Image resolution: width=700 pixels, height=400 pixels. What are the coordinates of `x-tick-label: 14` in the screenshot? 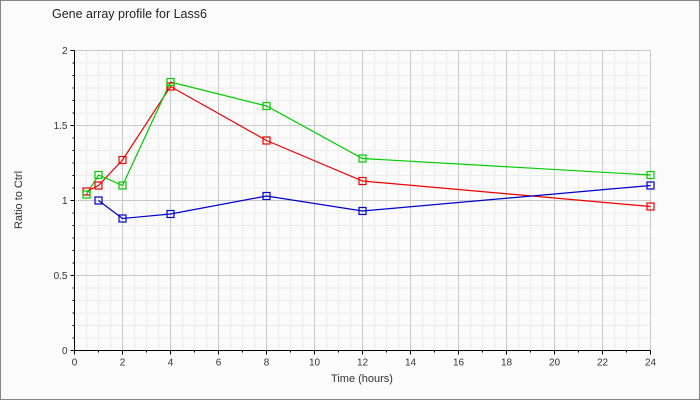 It's located at (411, 363).